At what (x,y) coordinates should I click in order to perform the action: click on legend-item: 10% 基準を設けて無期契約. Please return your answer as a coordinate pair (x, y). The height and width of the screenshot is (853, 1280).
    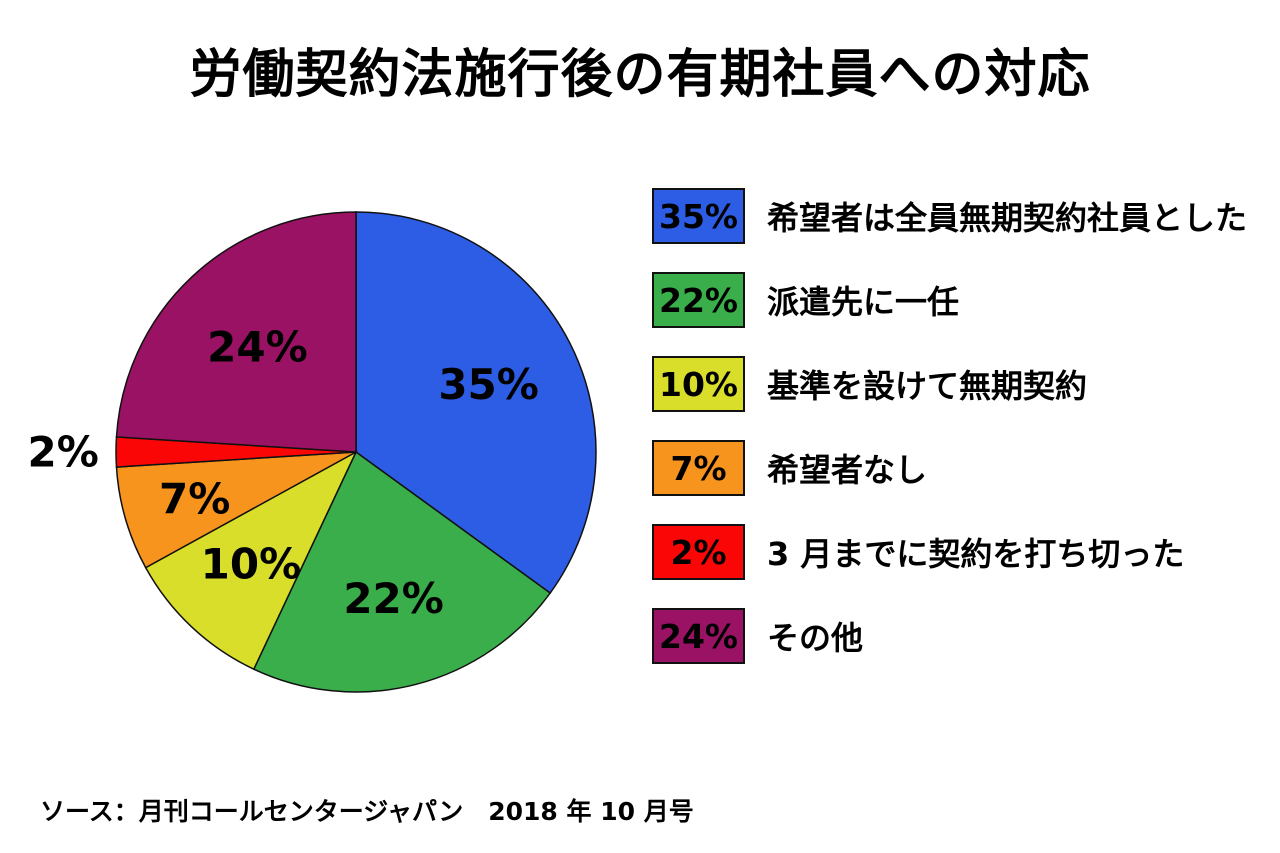
    Looking at the image, I should click on (949, 384).